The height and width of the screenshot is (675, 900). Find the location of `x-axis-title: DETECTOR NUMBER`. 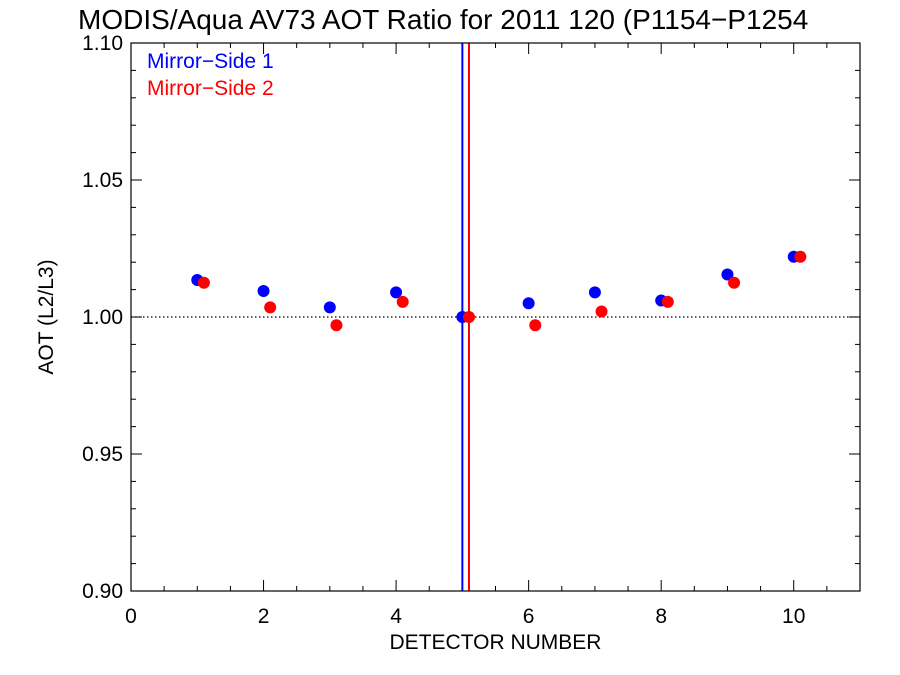

x-axis-title: DETECTOR NUMBER is located at coordinates (496, 642).